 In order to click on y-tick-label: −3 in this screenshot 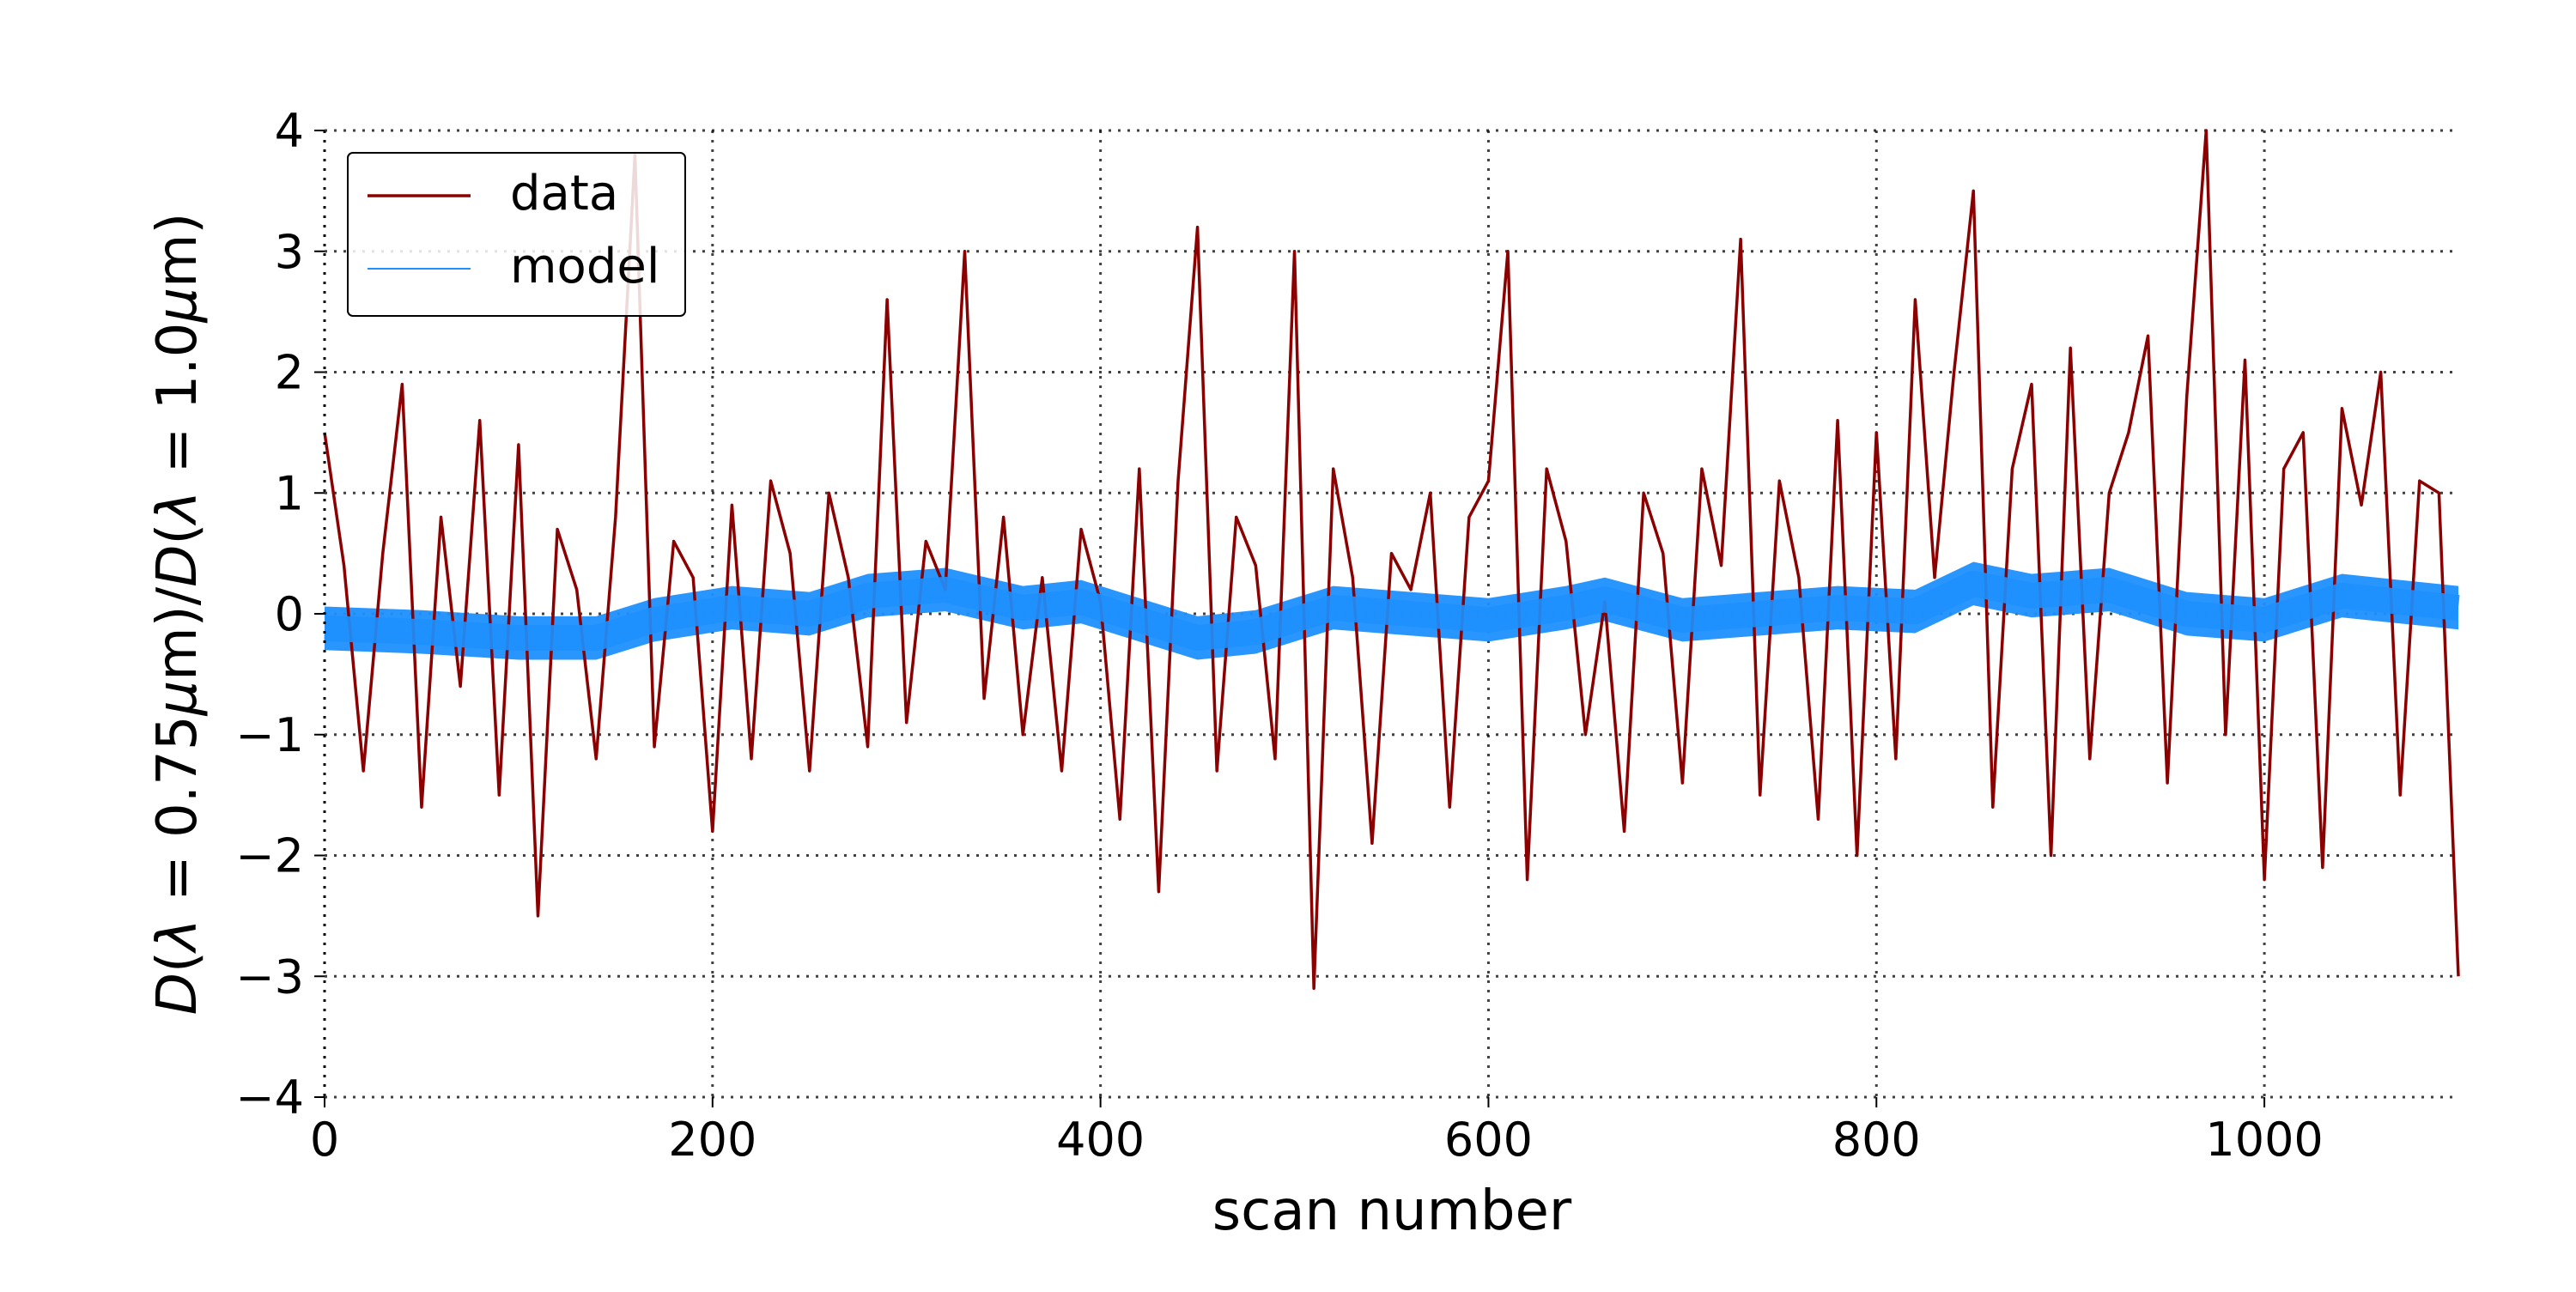, I will do `click(269, 976)`.